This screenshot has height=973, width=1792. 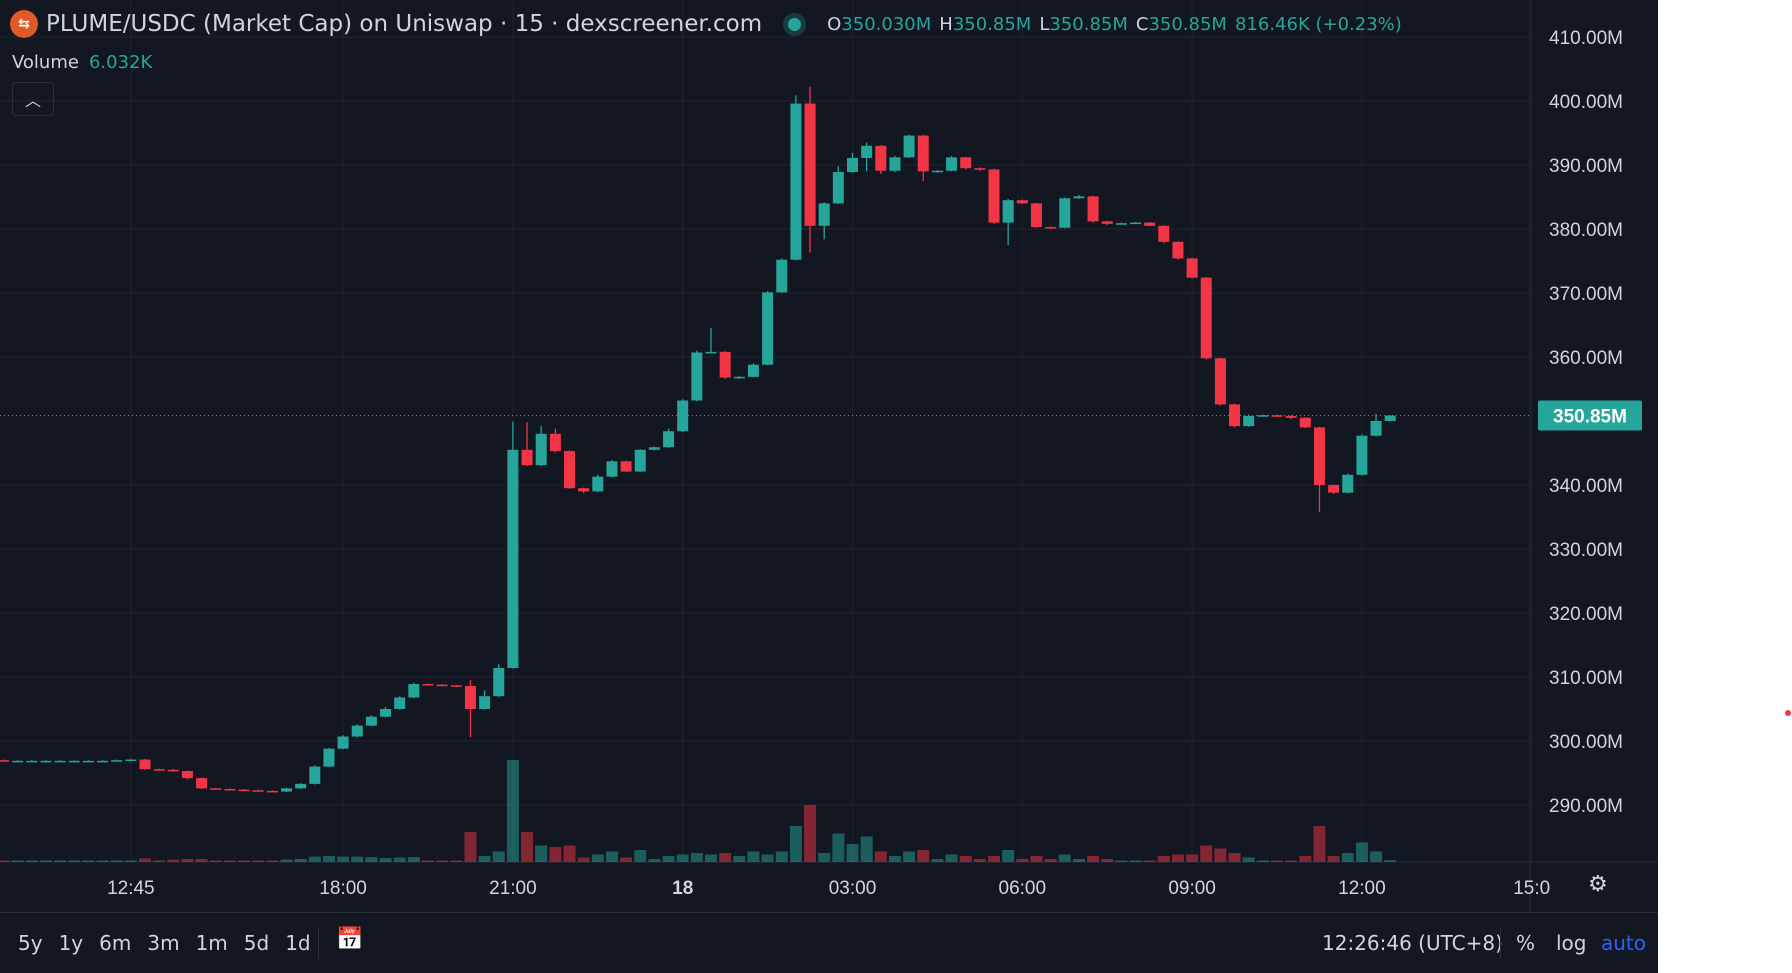 I want to click on range-6m-button: 6m, so click(x=115, y=943).